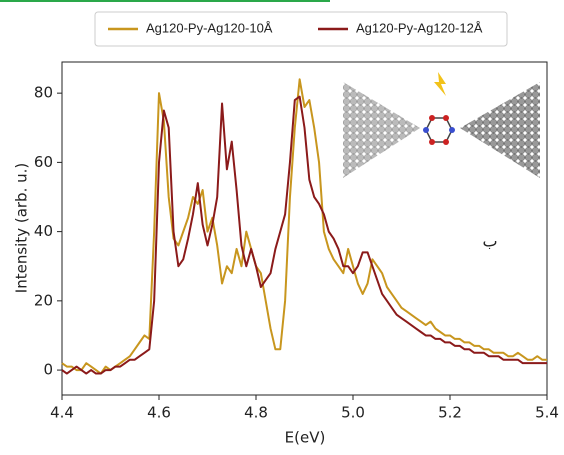 The height and width of the screenshot is (455, 564). I want to click on legend-label: Ag120-Py-Ag120-12Å, so click(419, 27).